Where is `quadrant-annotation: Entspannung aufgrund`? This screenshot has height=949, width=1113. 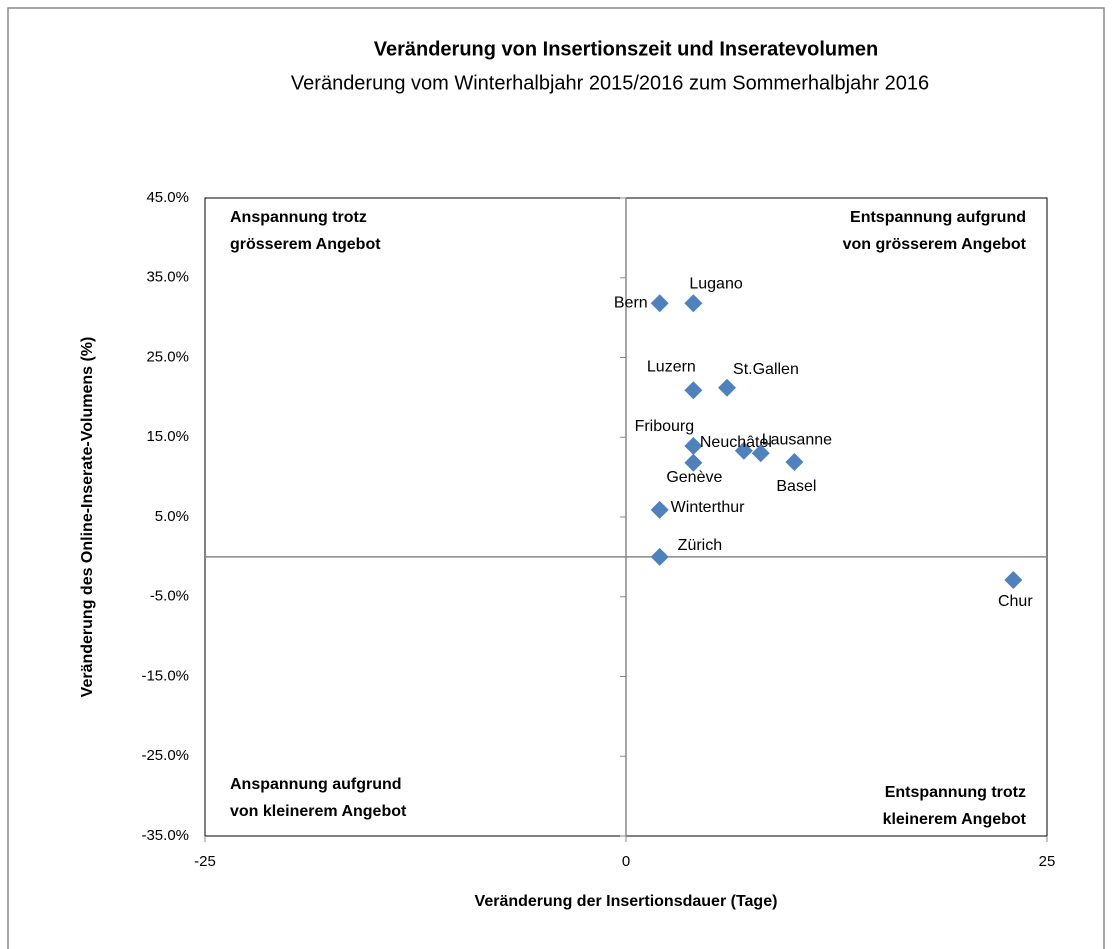
quadrant-annotation: Entspannung aufgrund is located at coordinates (938, 217).